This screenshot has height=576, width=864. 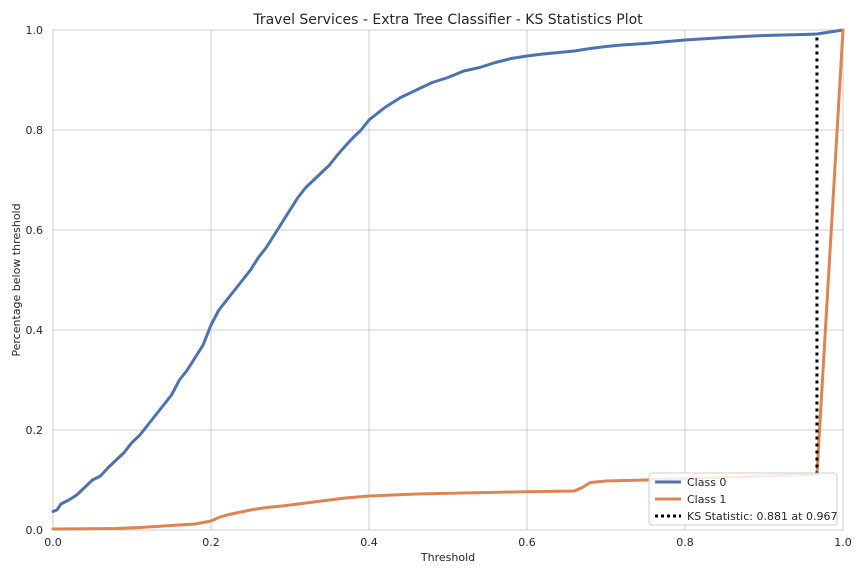 What do you see at coordinates (448, 542) in the screenshot?
I see `x-axis-ticks: 0.0 0.2 0.4 0.6 0.8 1.0` at bounding box center [448, 542].